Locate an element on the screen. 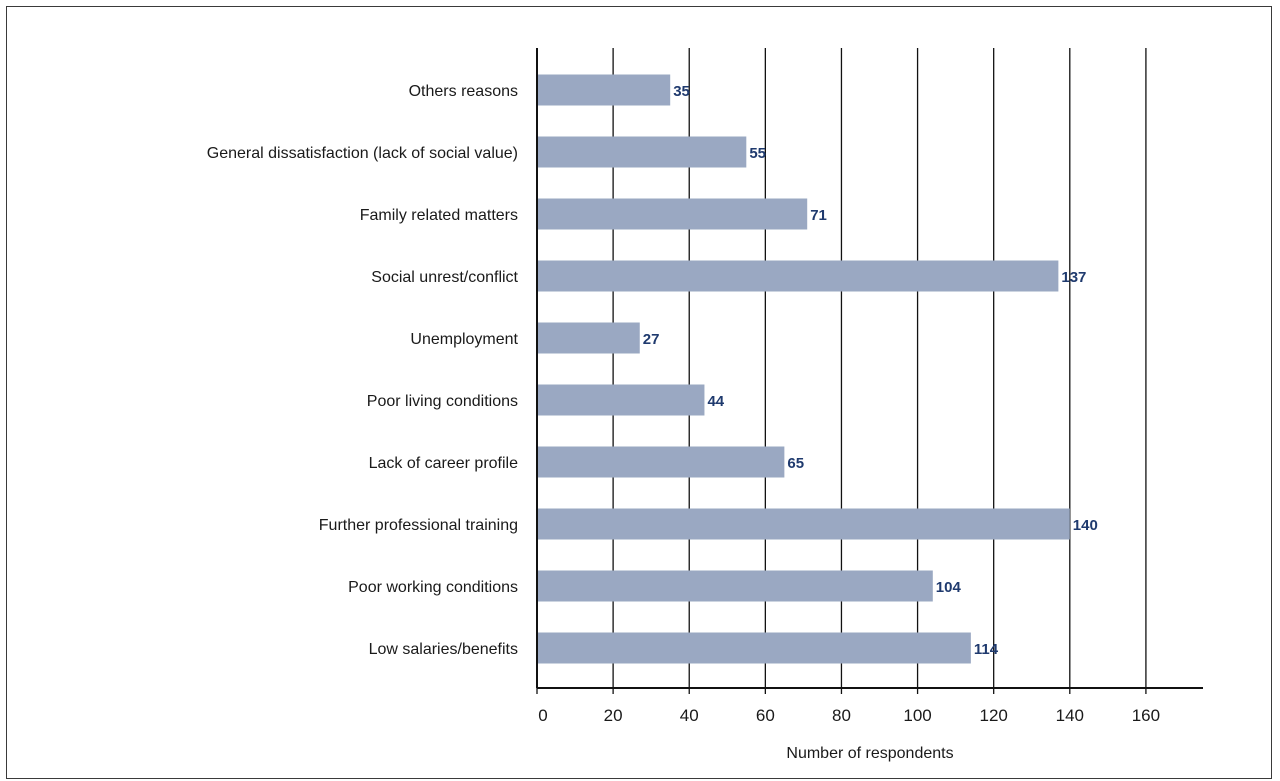 This screenshot has height=781, width=1280. x-tick-label-160: 160 is located at coordinates (1146, 715).